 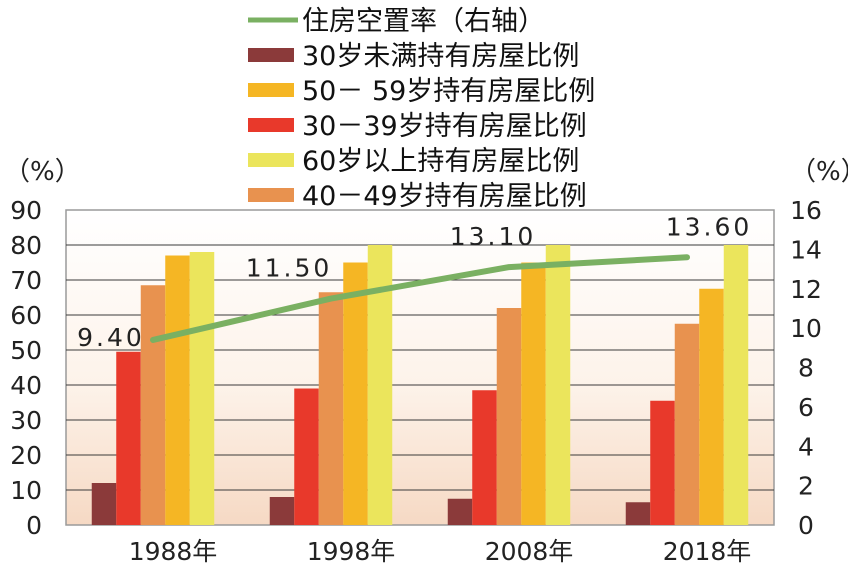 I want to click on left-tick-label: 80, so click(x=26, y=245).